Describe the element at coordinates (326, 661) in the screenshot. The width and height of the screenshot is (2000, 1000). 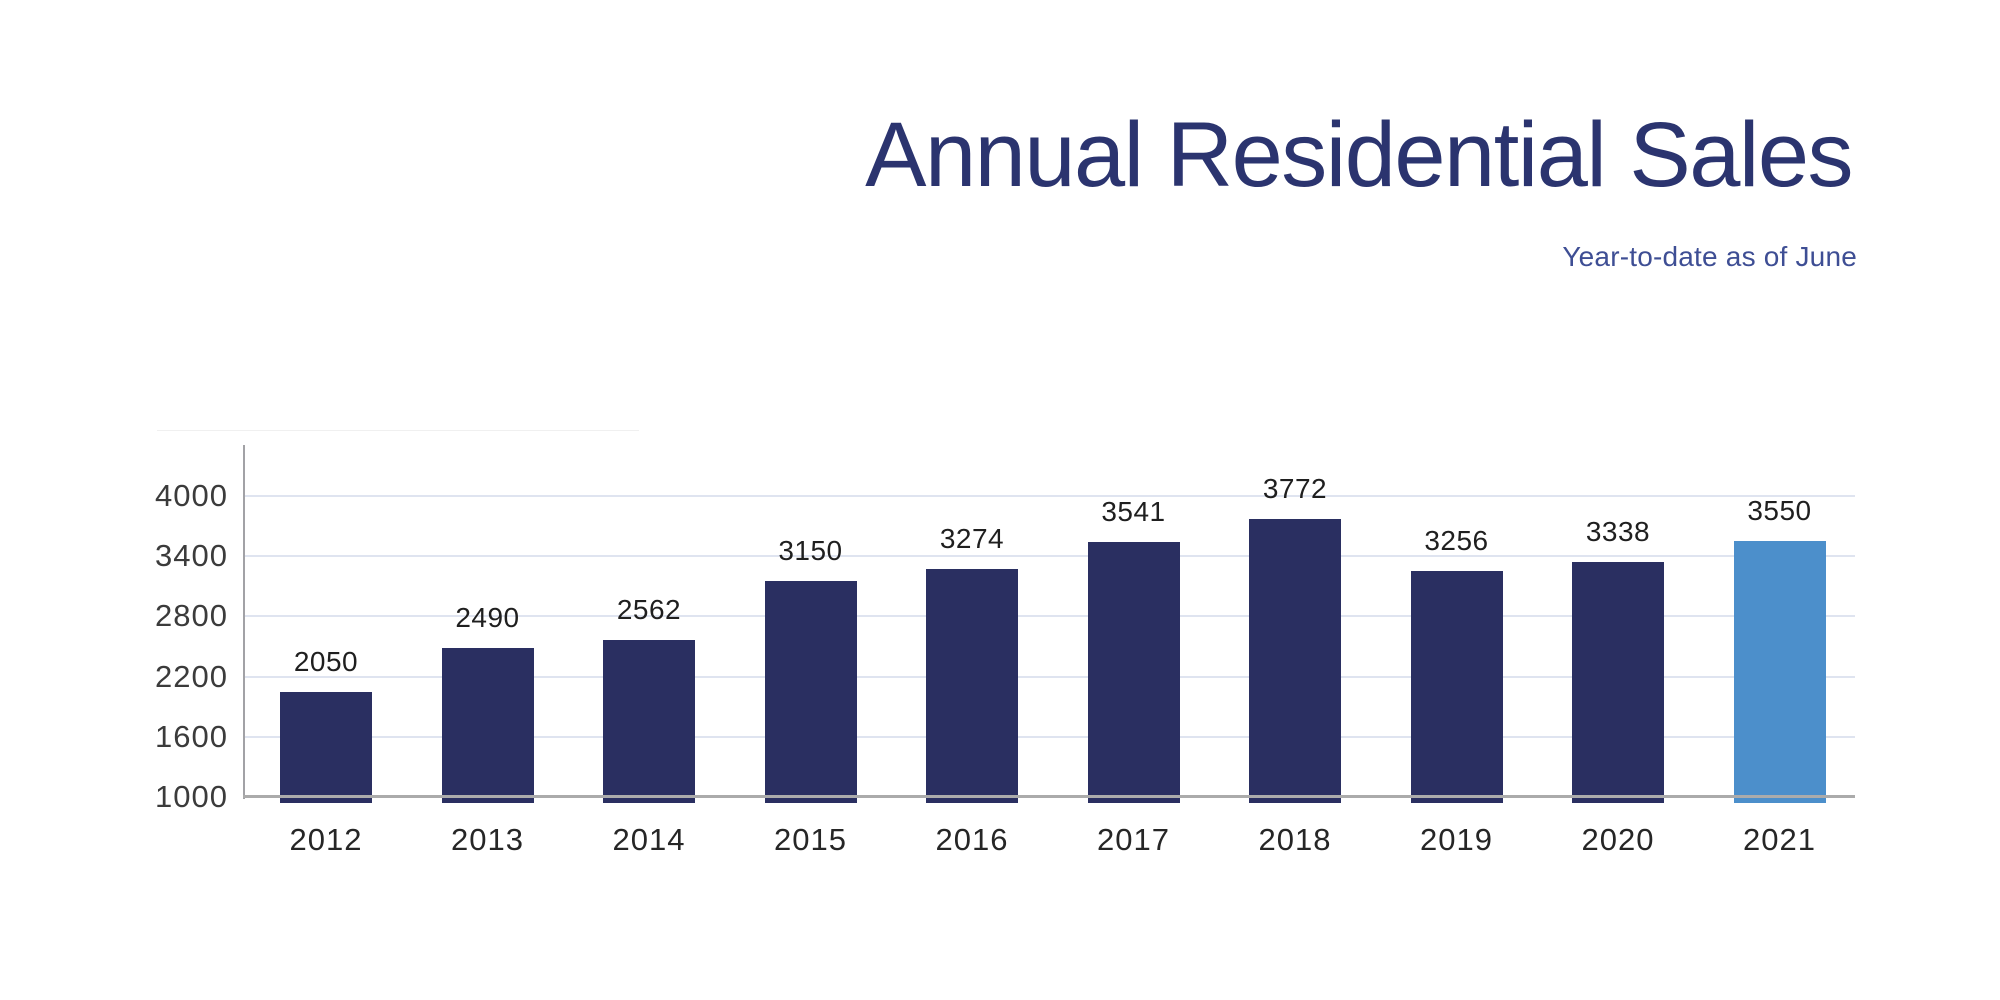
I see `bar-value-label: 2050` at that location.